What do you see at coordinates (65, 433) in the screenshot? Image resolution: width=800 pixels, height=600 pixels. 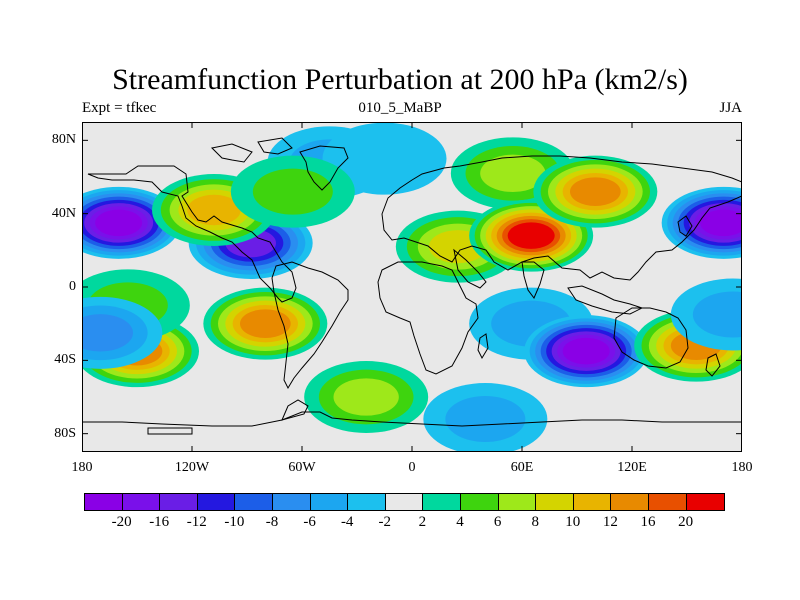 I see `lat-label: 80S` at bounding box center [65, 433].